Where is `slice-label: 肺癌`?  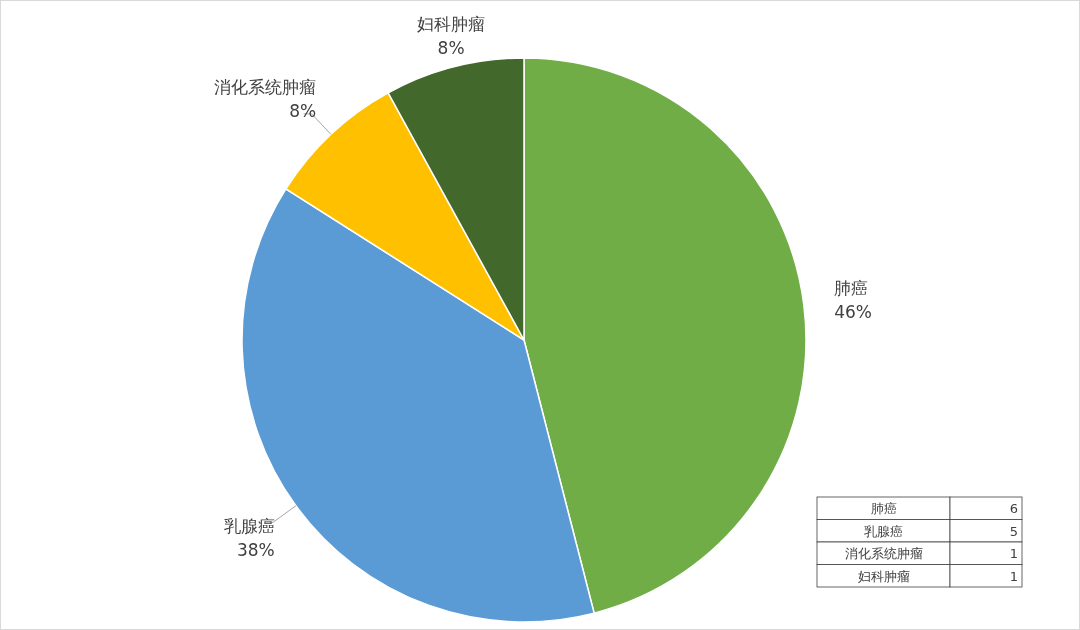 slice-label: 肺癌 is located at coordinates (883, 508).